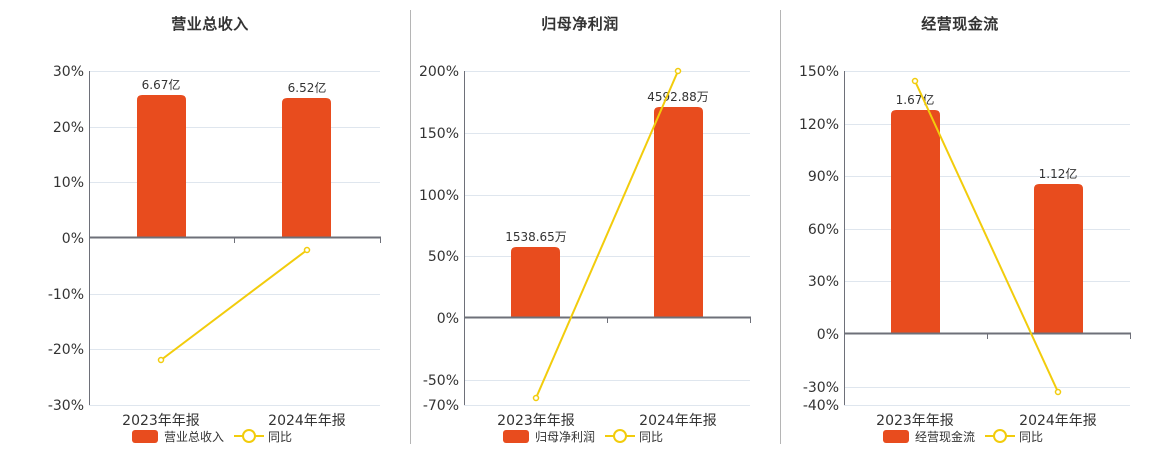 The image size is (1160, 450). I want to click on legend: 营业总收入 同比, so click(212, 436).